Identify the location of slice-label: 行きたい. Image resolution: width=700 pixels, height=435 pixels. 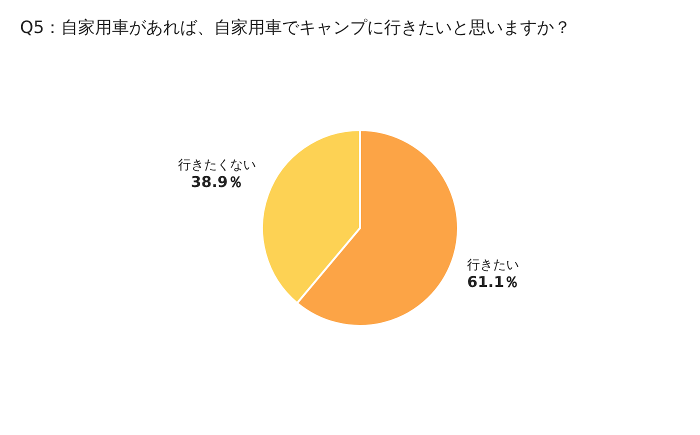
(493, 266).